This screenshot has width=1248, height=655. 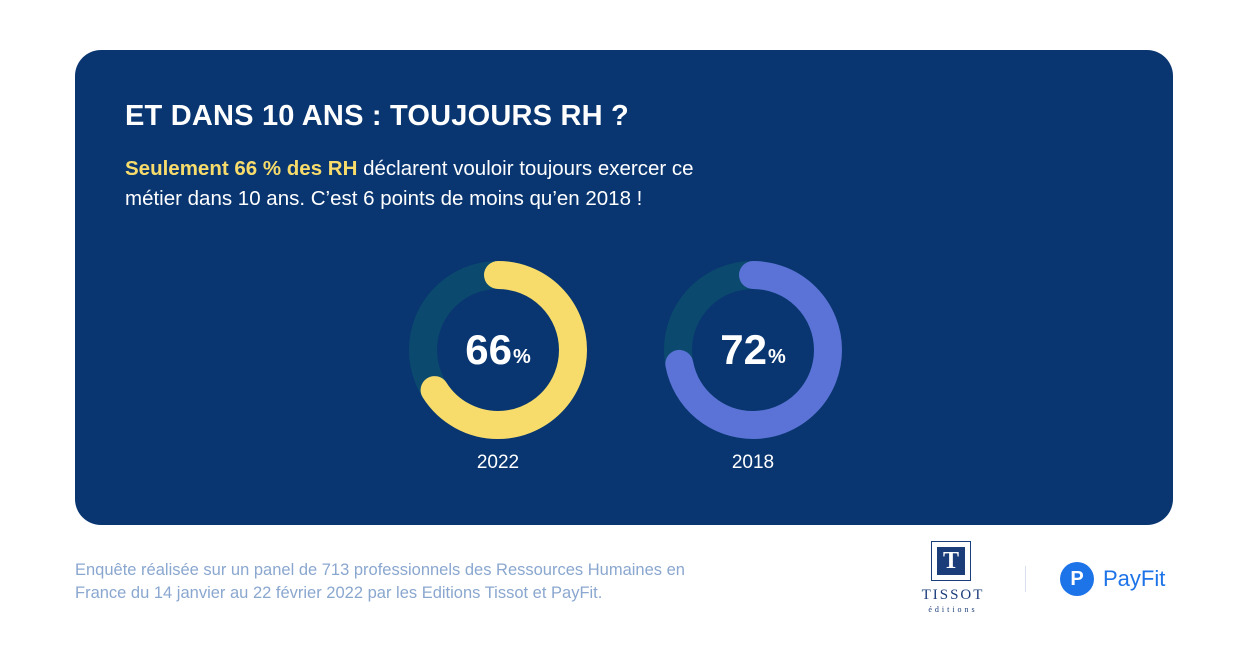 I want to click on donut-2018-svg, so click(x=753, y=350).